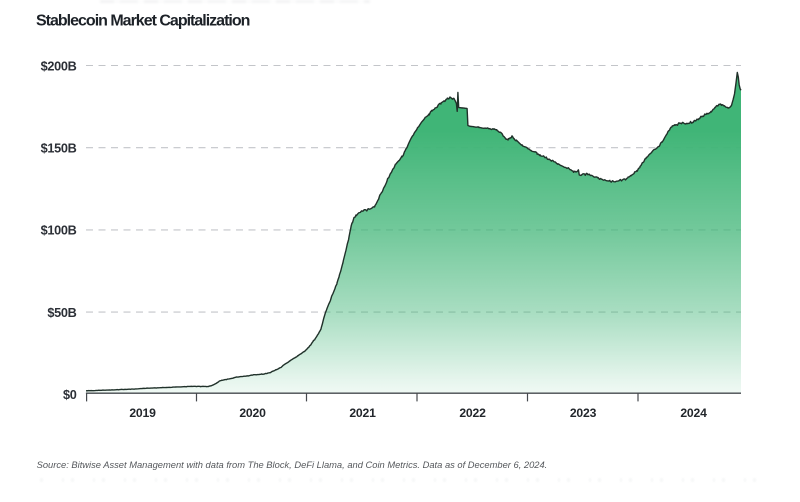 The width and height of the screenshot is (800, 502). What do you see at coordinates (143, 20) in the screenshot?
I see `svg-text:Stablecoin Market Capitalizati: Stablecoin Market Capitalization` at bounding box center [143, 20].